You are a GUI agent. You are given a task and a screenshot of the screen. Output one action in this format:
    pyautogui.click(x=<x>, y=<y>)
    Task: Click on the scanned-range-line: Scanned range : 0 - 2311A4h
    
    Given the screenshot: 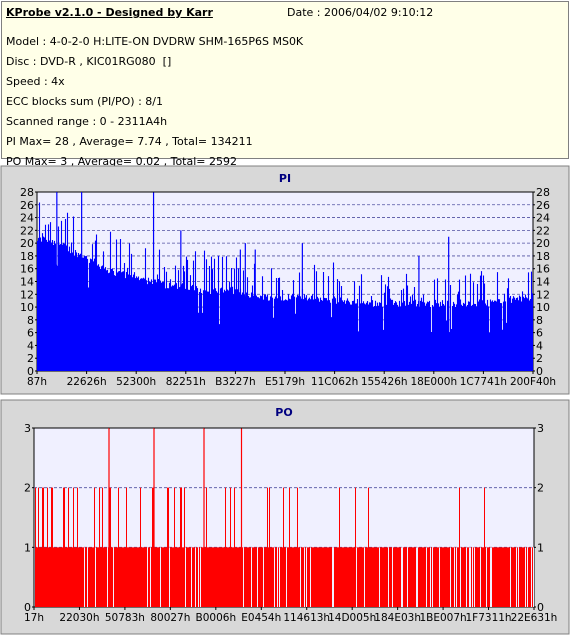 What is the action you would take?
    pyautogui.click(x=87, y=121)
    